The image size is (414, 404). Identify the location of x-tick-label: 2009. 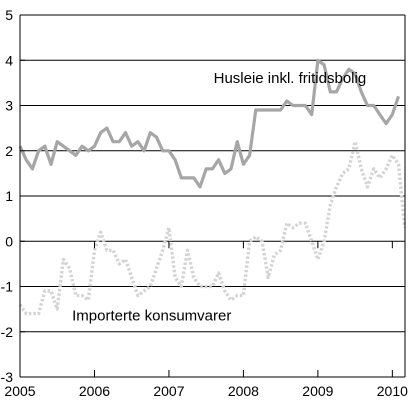
(317, 391).